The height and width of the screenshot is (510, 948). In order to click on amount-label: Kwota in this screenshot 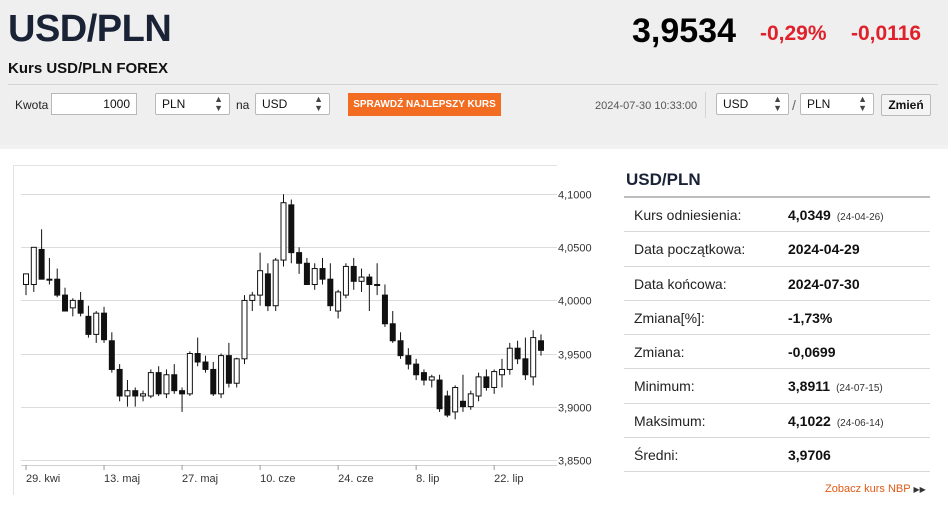, I will do `click(32, 105)`.